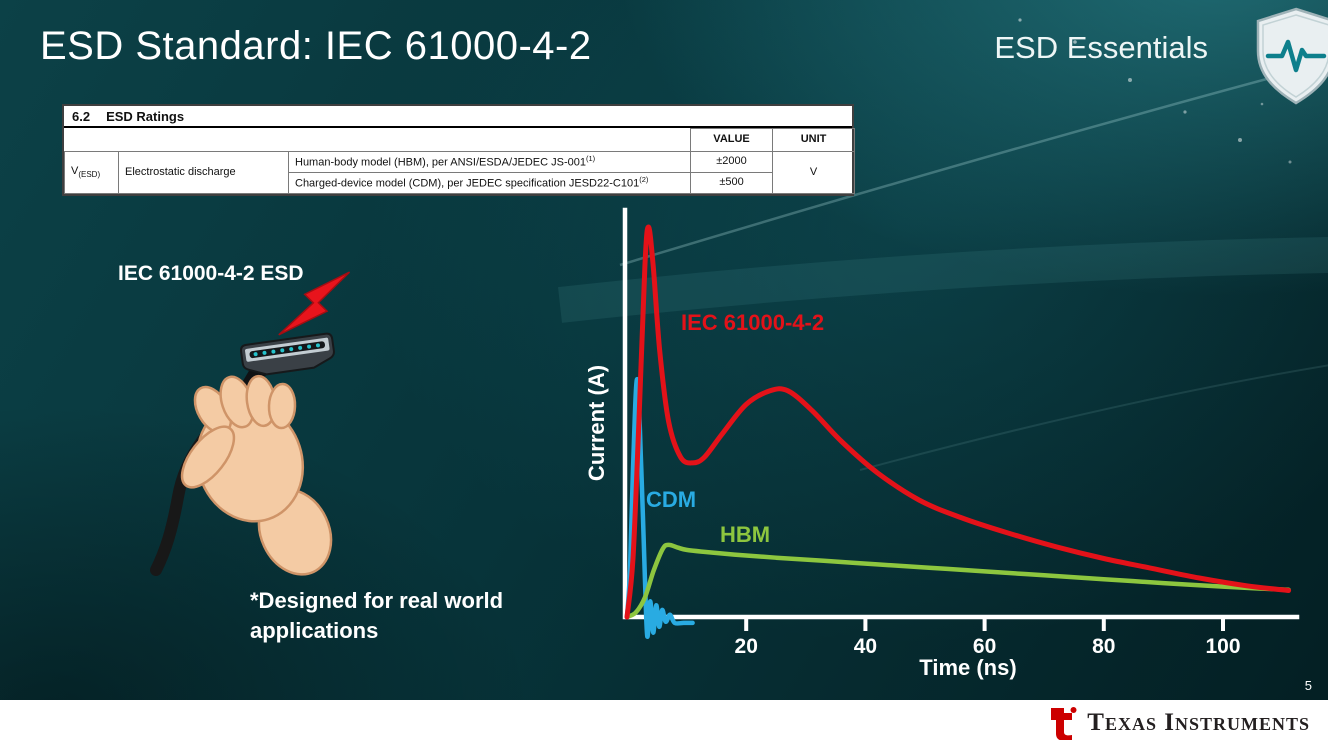  What do you see at coordinates (745, 534) in the screenshot?
I see `hbm-curve-label: HBM` at bounding box center [745, 534].